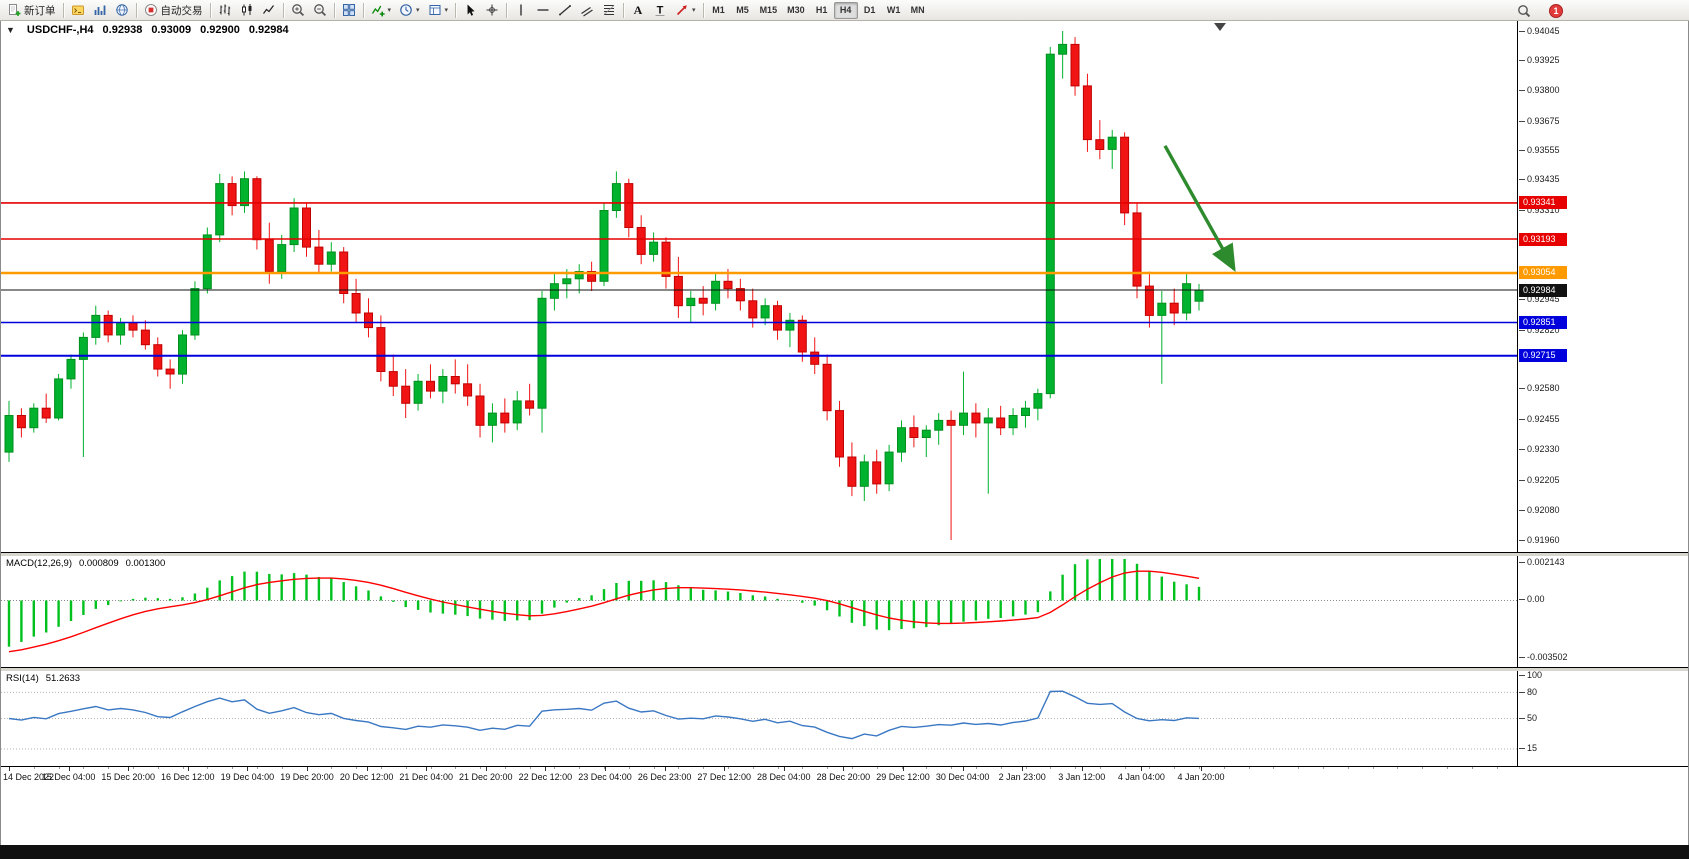  Describe the element at coordinates (366, 777) in the screenshot. I see `time-axis-label: 20 Dec 12:00` at that location.